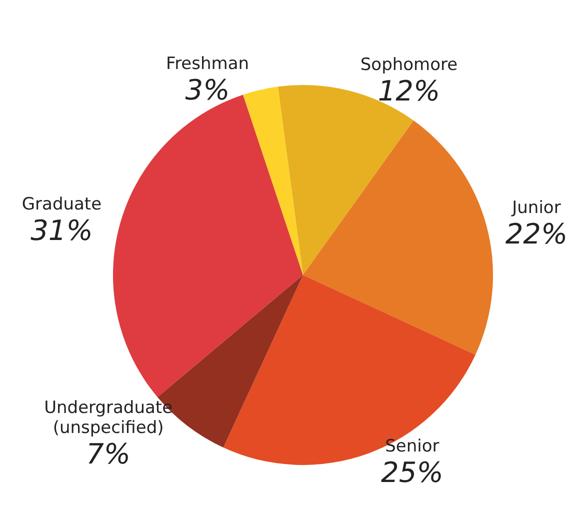 The width and height of the screenshot is (588, 516). I want to click on slice-label: Senior, so click(412, 446).